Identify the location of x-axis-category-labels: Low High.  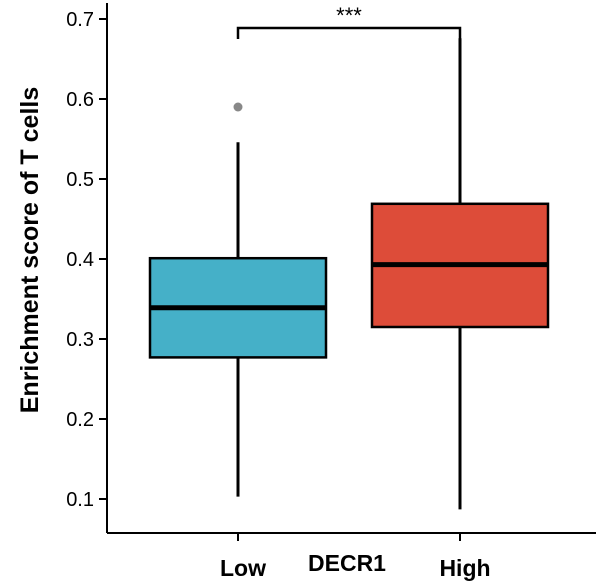
(355, 557).